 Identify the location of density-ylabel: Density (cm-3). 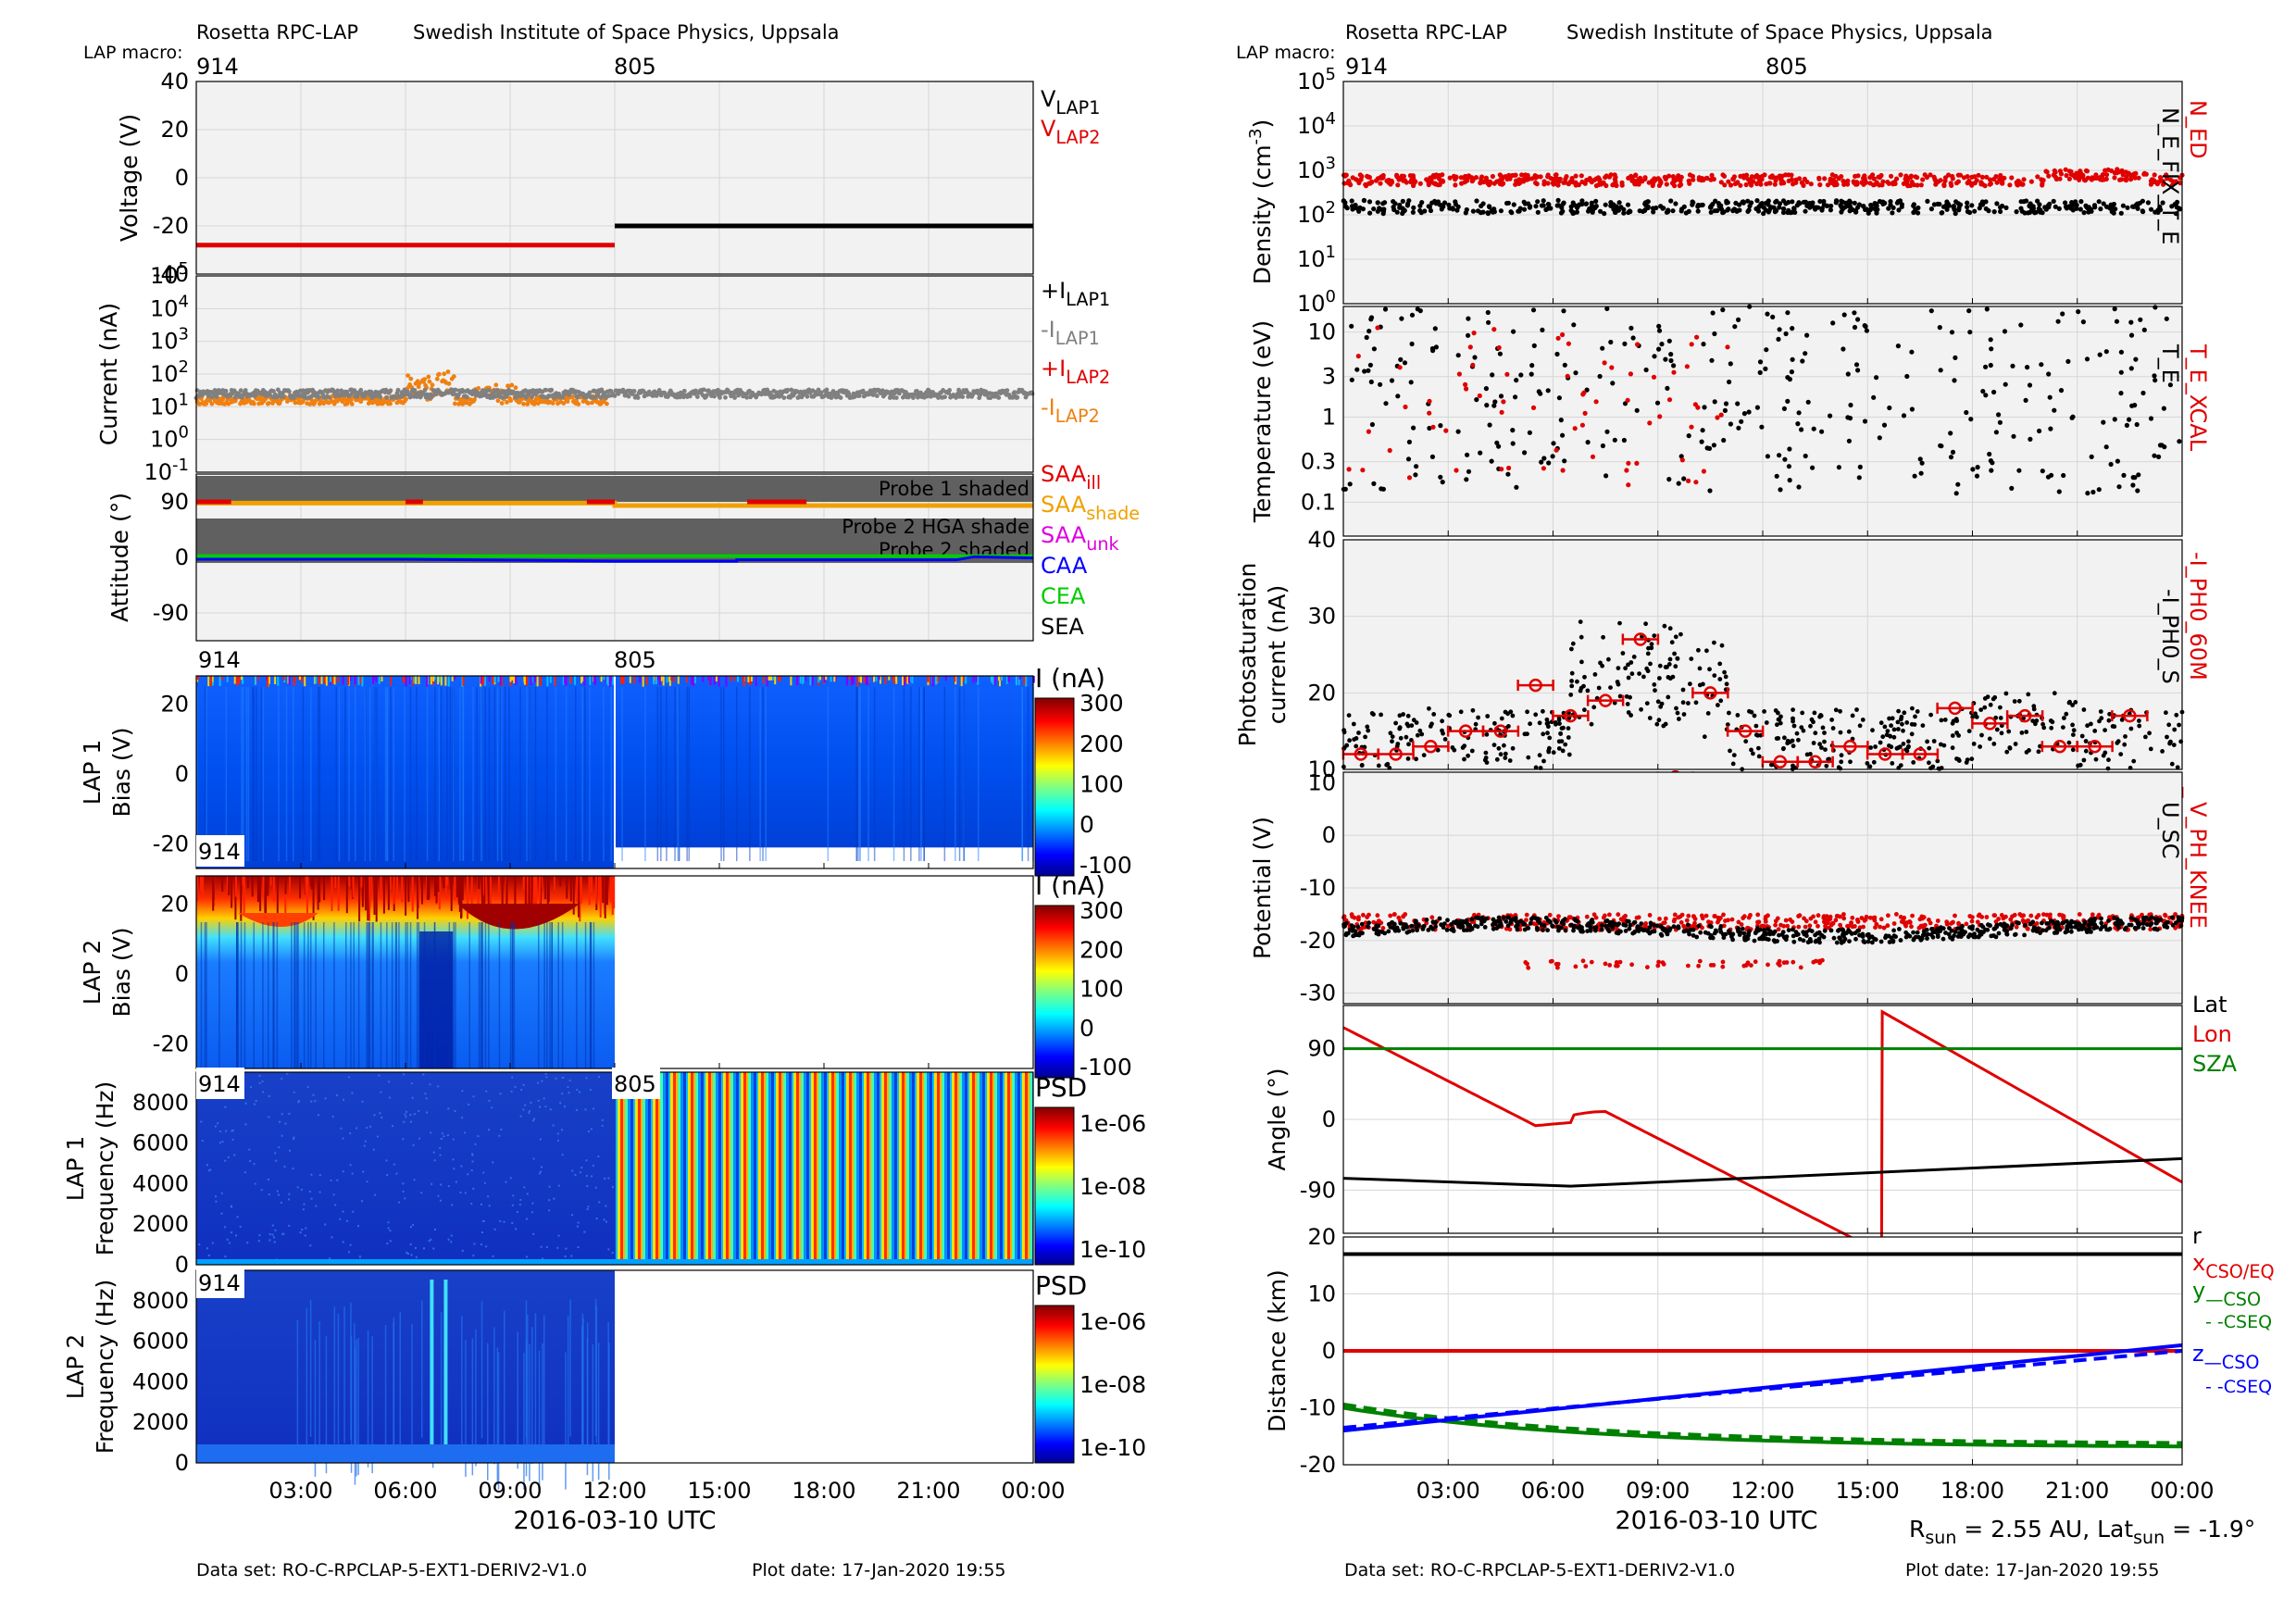
(1261, 202).